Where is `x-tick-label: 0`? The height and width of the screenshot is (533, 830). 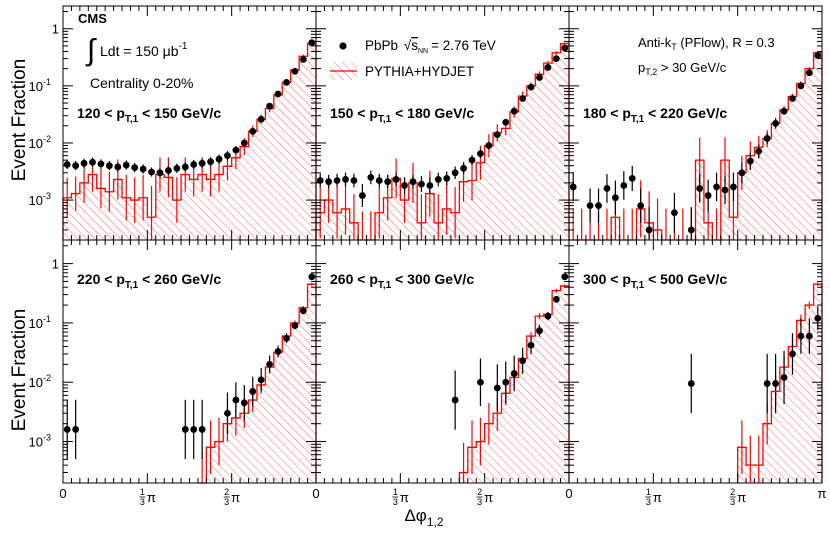
x-tick-label: 0 is located at coordinates (315, 493).